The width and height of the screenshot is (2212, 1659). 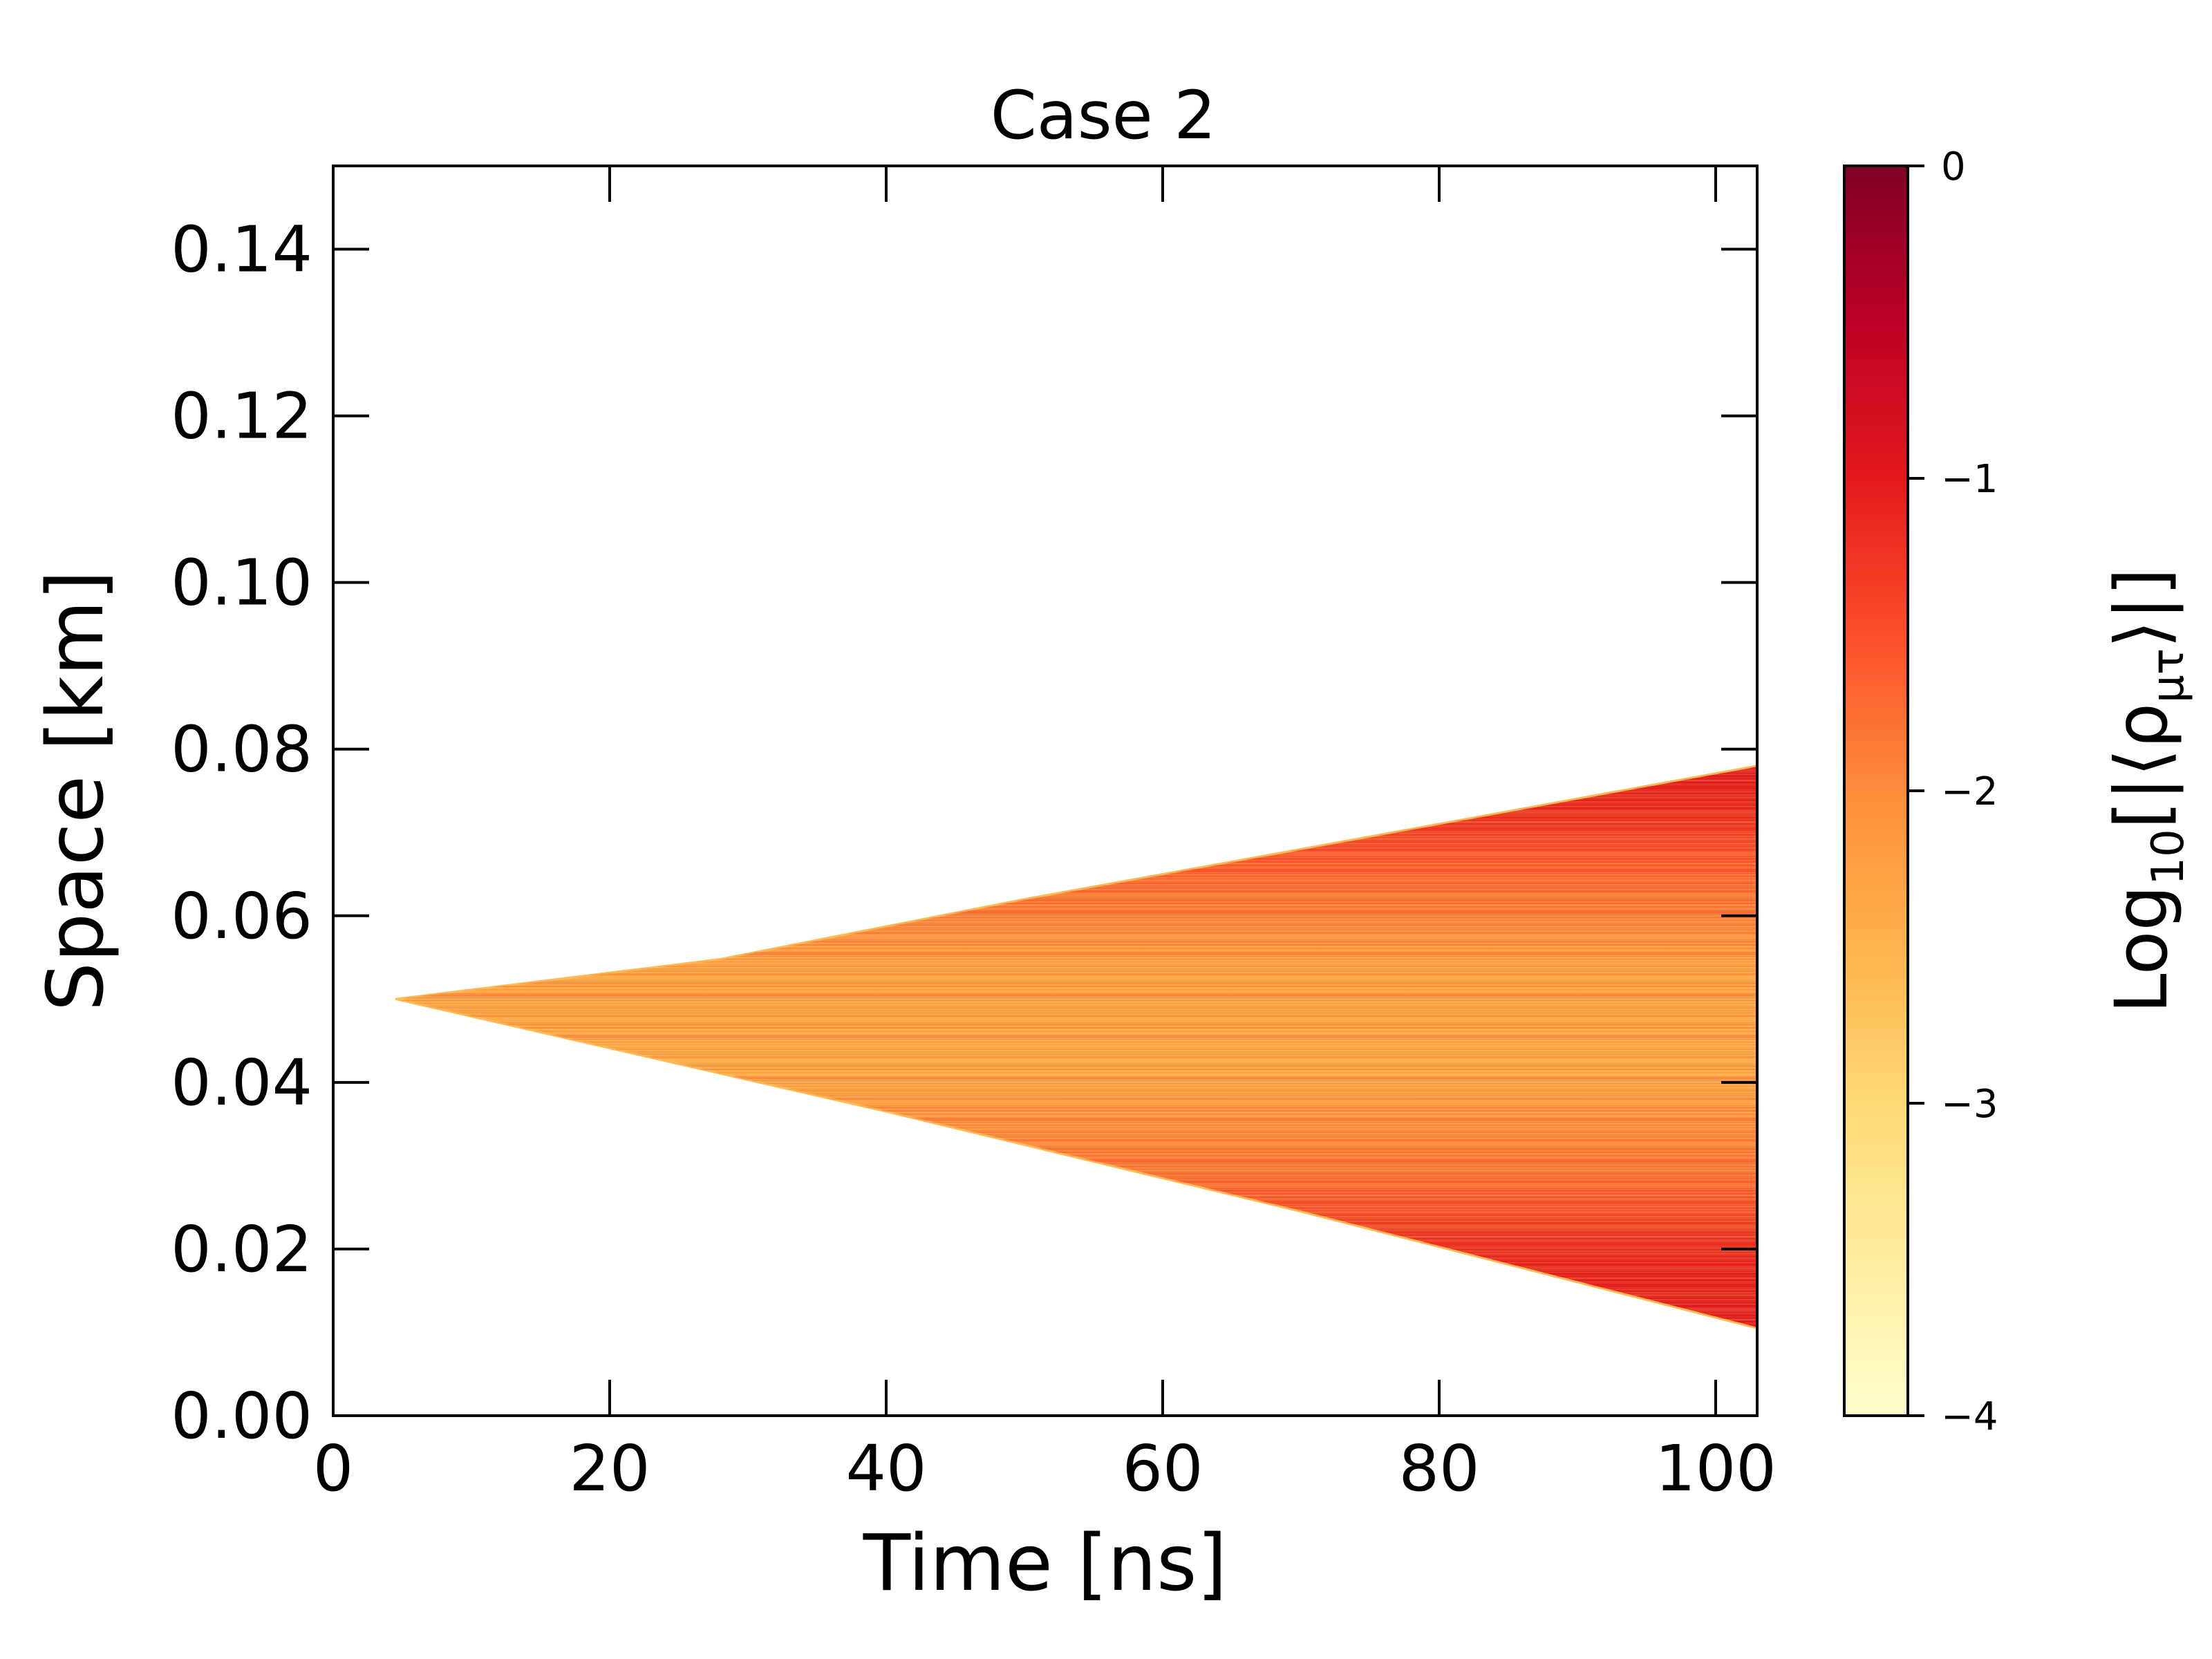 I want to click on x-axis-label: Time [ns], so click(x=1045, y=1564).